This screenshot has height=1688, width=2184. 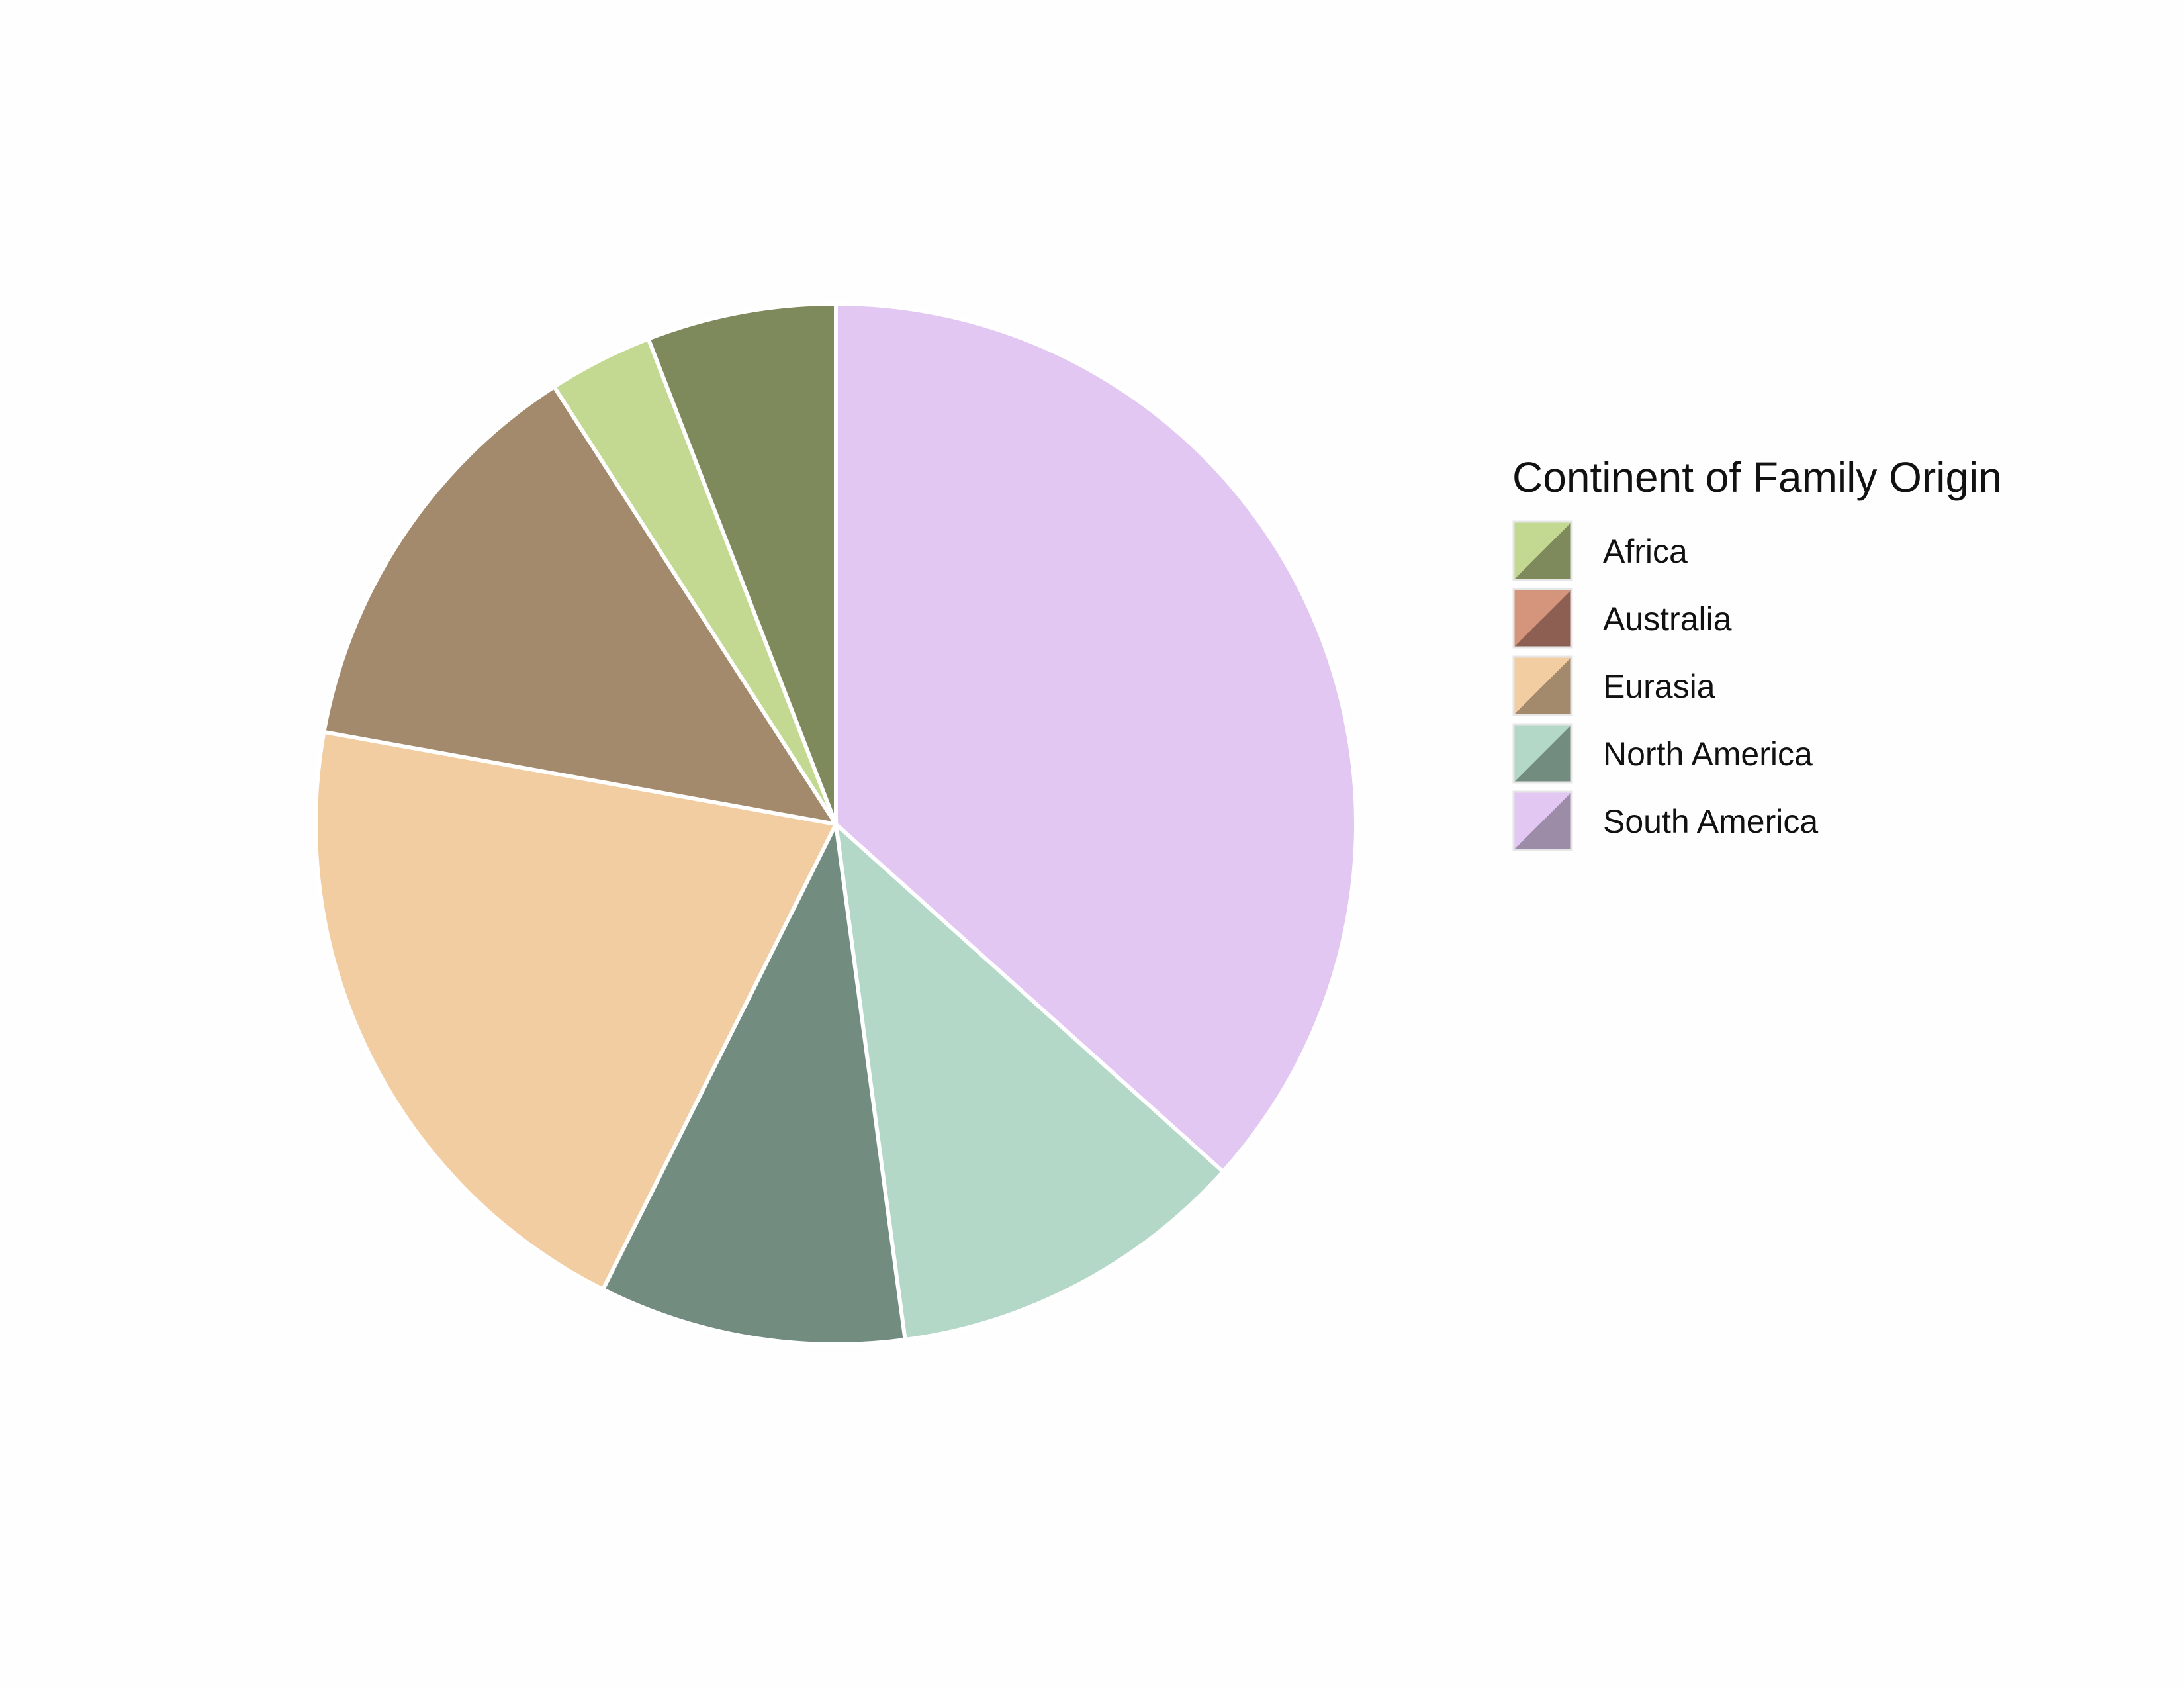 I want to click on pie-slice-south-america-light, so click(x=1096, y=738).